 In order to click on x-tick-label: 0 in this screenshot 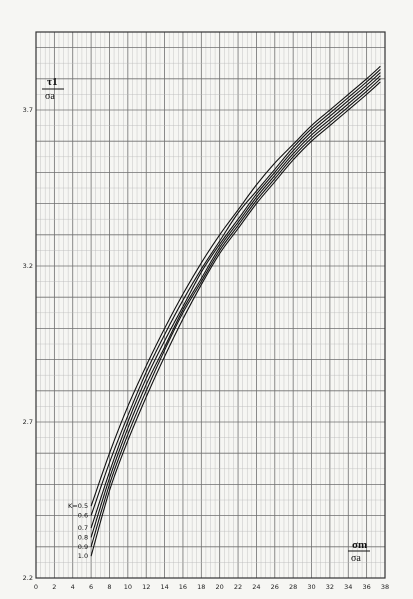, I will do `click(36, 587)`.